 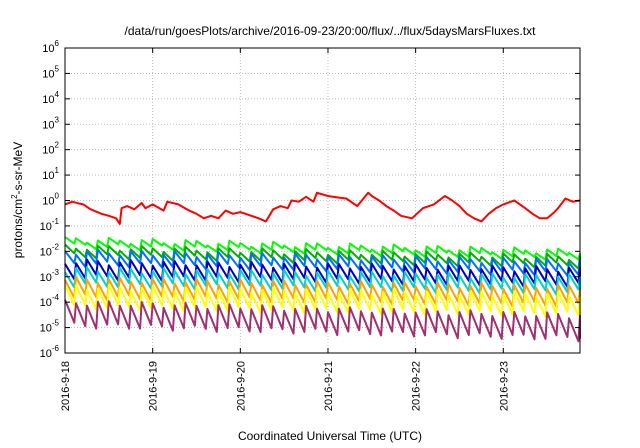 What do you see at coordinates (57, 43) in the screenshot?
I see `y-tick-exp: 6` at bounding box center [57, 43].